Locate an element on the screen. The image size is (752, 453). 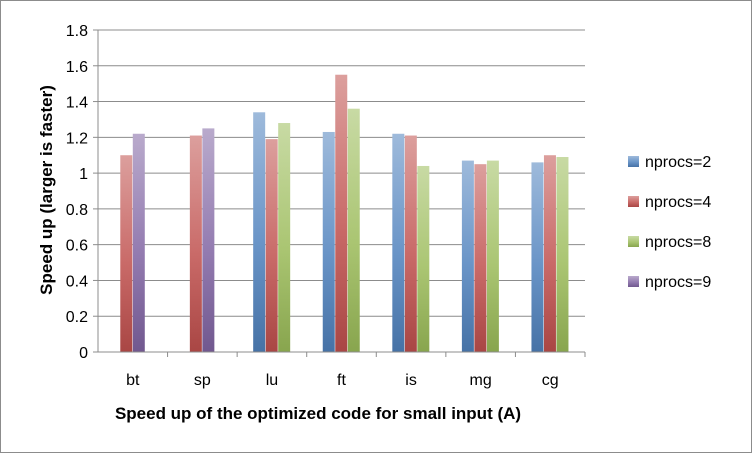
x-tick-label: cg is located at coordinates (550, 380).